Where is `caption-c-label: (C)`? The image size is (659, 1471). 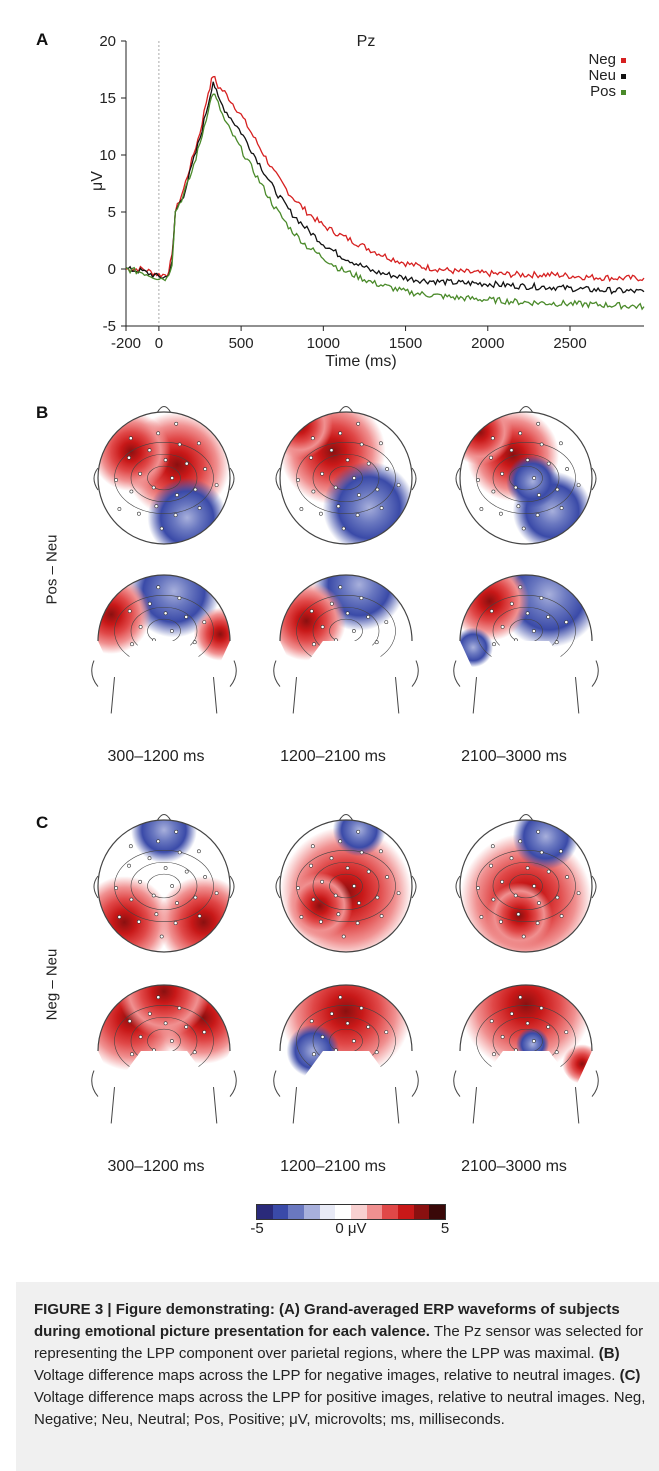 caption-c-label: (C) is located at coordinates (630, 1375).